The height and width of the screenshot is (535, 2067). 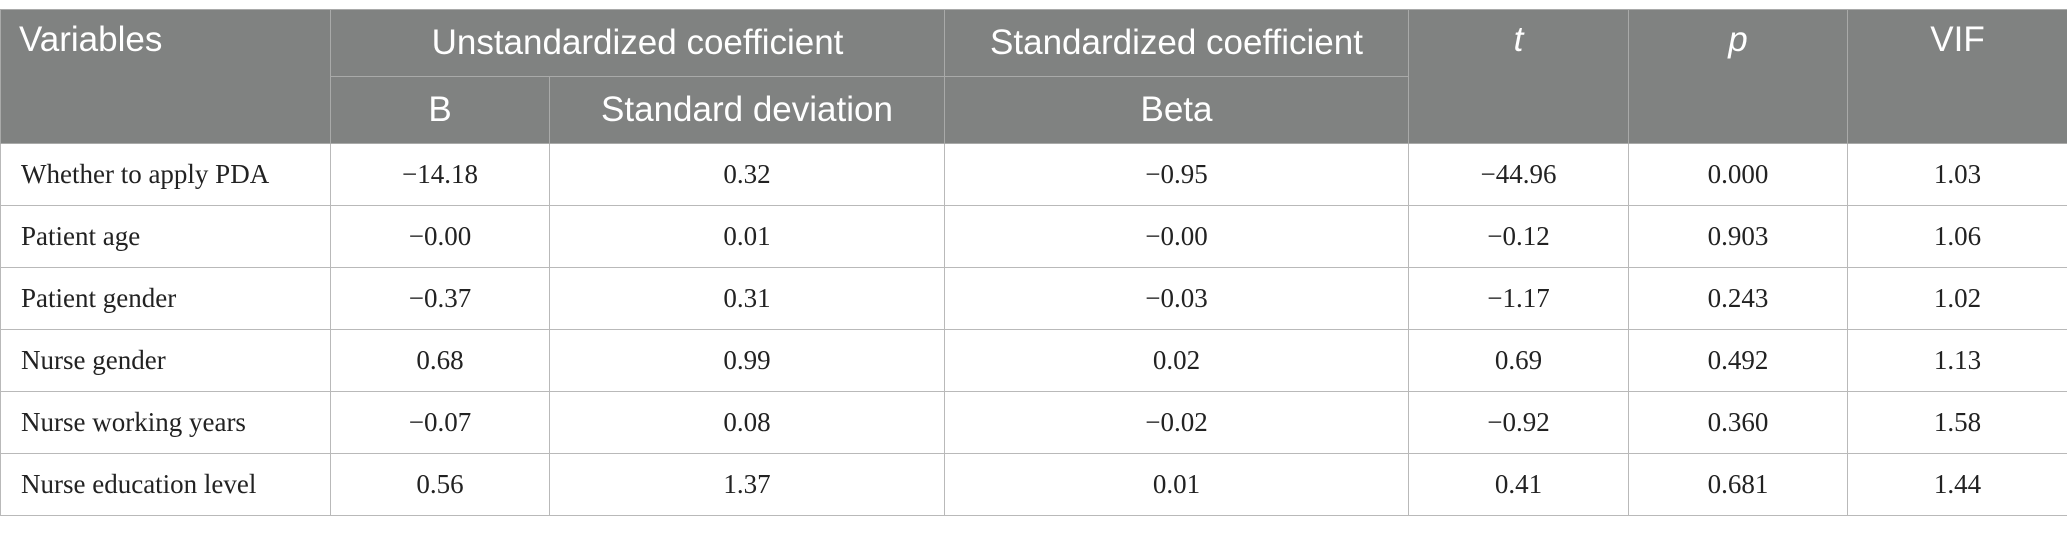 I want to click on cell-t: −1.17, so click(x=1518, y=298).